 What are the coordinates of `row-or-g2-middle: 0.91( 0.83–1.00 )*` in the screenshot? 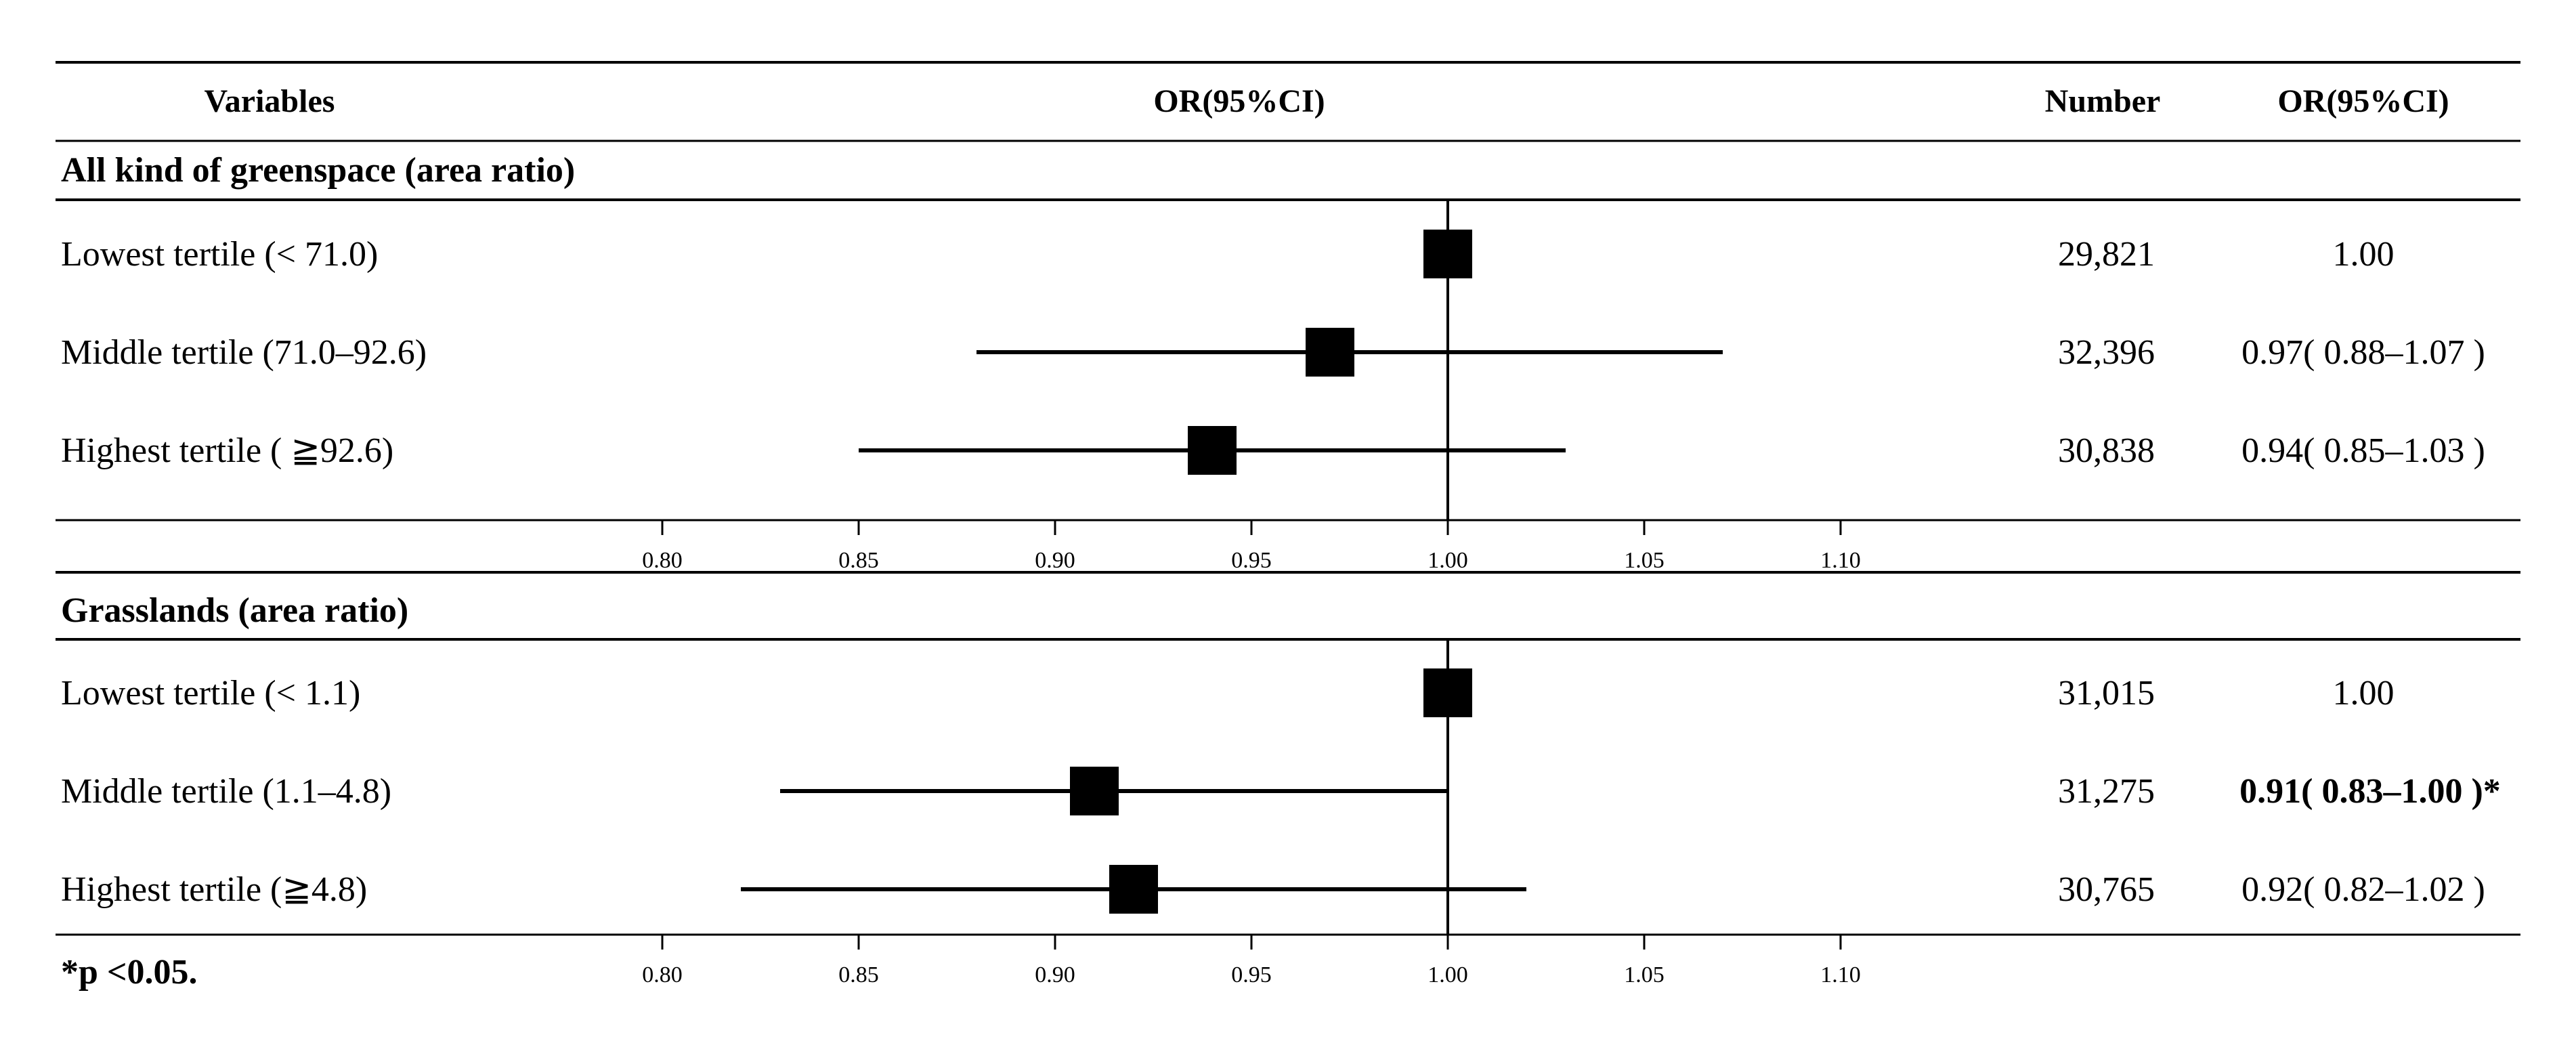 It's located at (2370, 791).